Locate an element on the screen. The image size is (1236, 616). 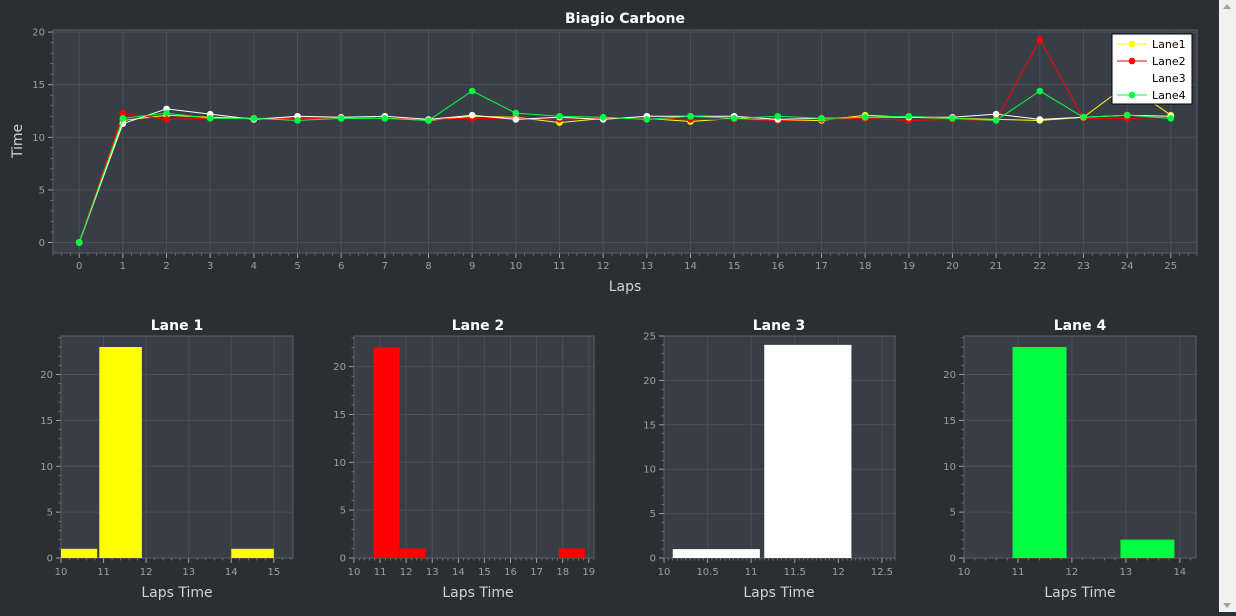
main-x-tick-label: 16 is located at coordinates (777, 266).